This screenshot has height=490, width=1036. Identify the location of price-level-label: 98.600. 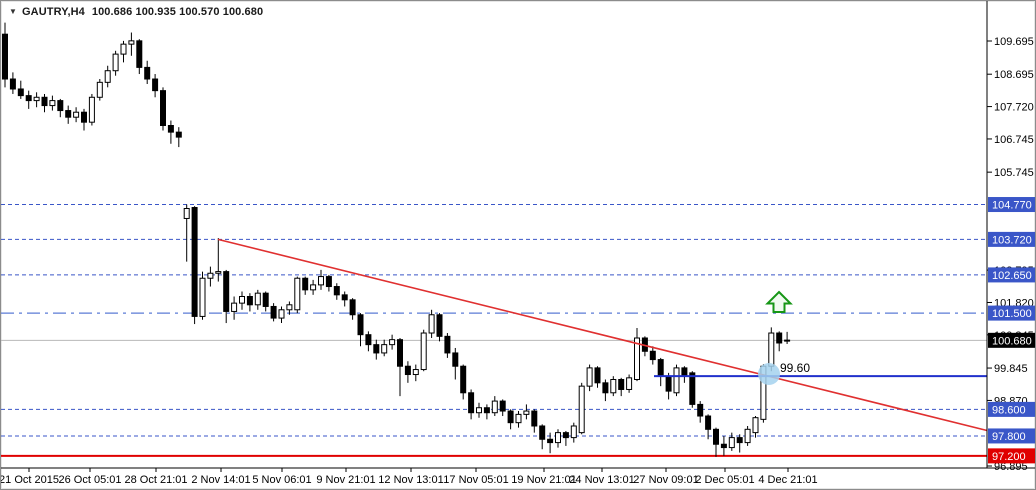
(1011, 409).